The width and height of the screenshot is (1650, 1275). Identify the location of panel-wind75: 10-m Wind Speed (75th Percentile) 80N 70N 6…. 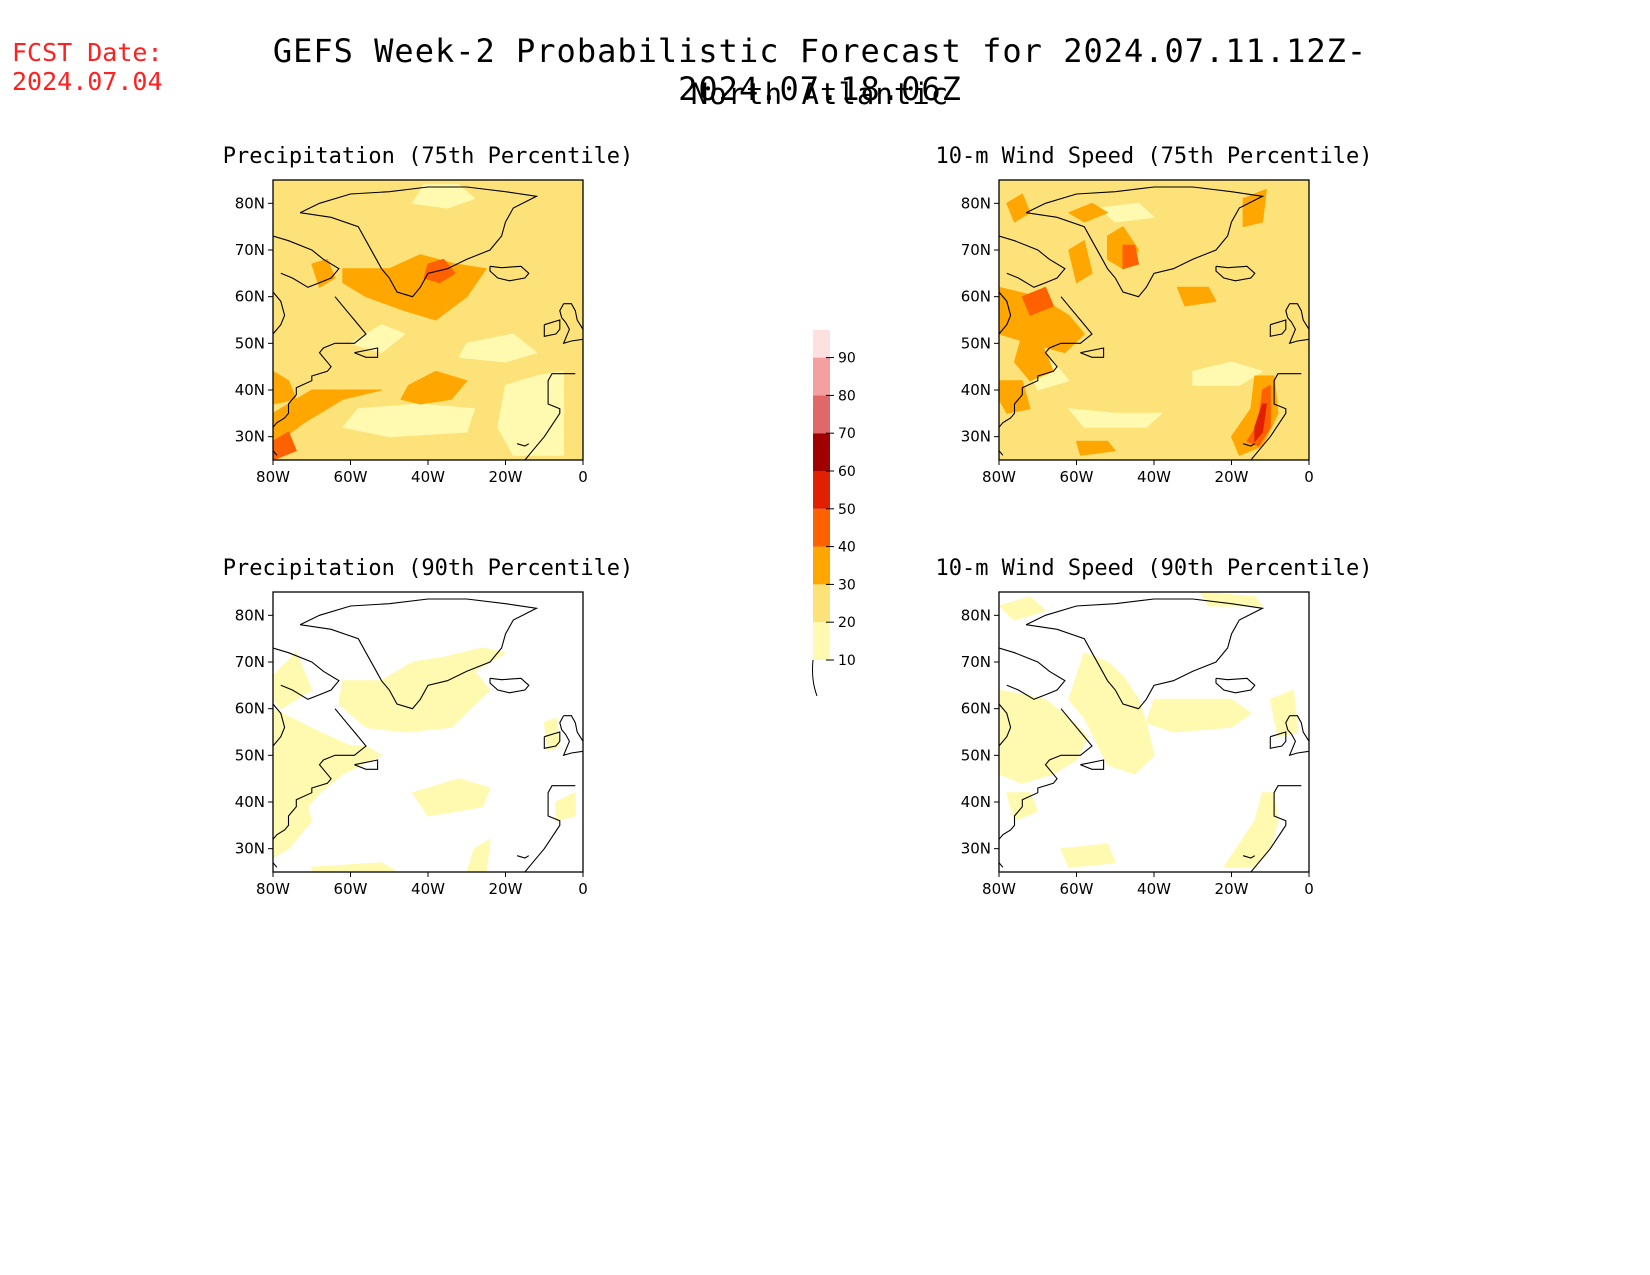
(1173, 335).